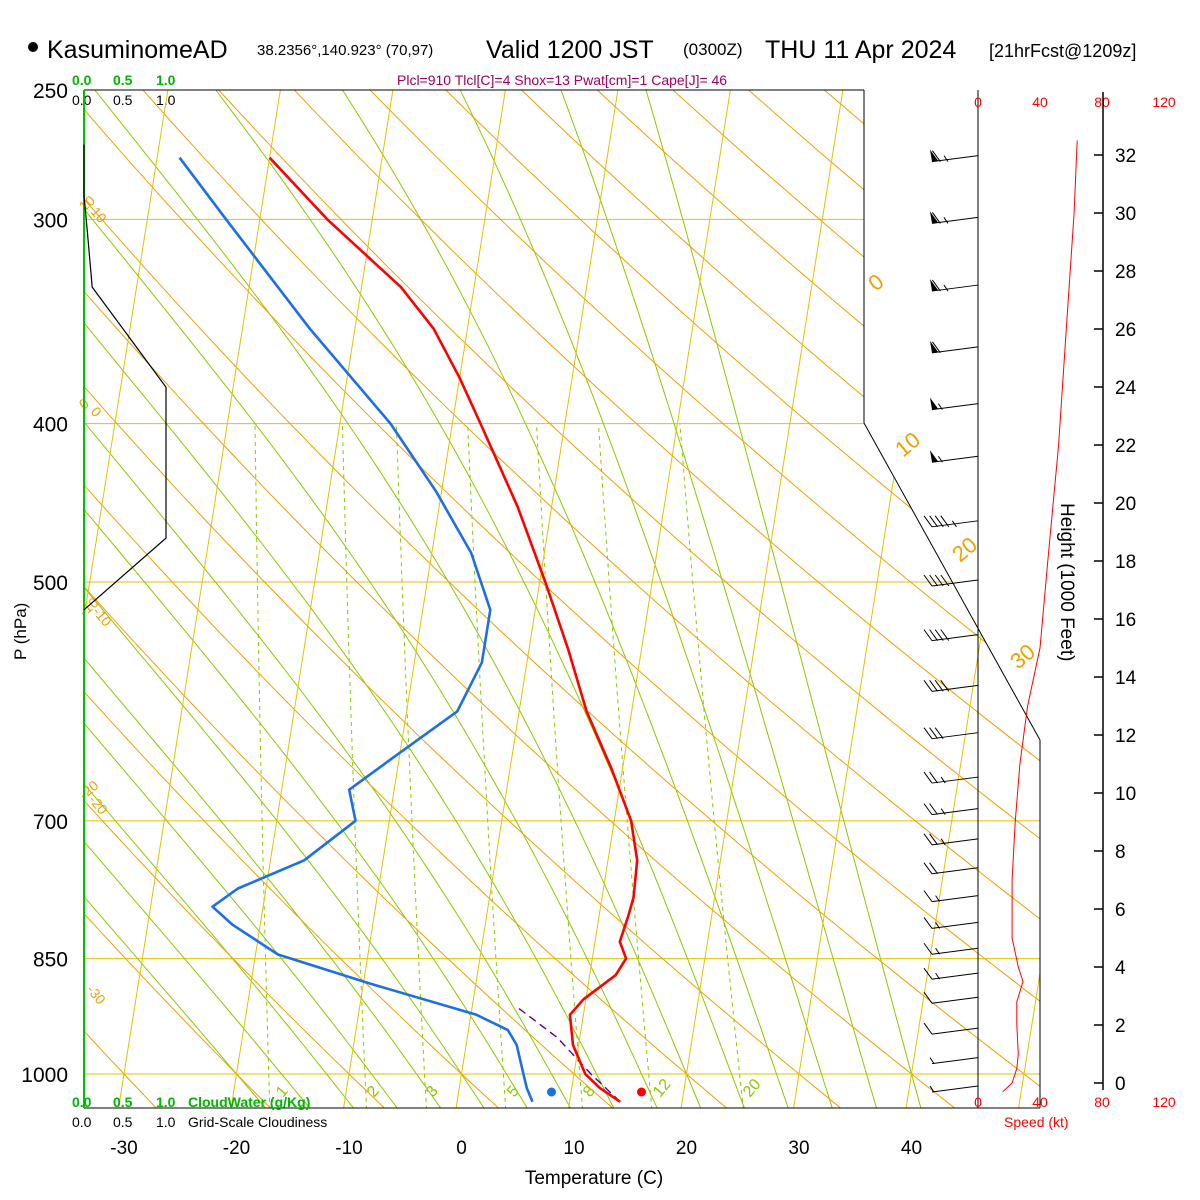 The image size is (1200, 1200). I want to click on height-axis-title: Height (1000 Feet), so click(1066, 582).